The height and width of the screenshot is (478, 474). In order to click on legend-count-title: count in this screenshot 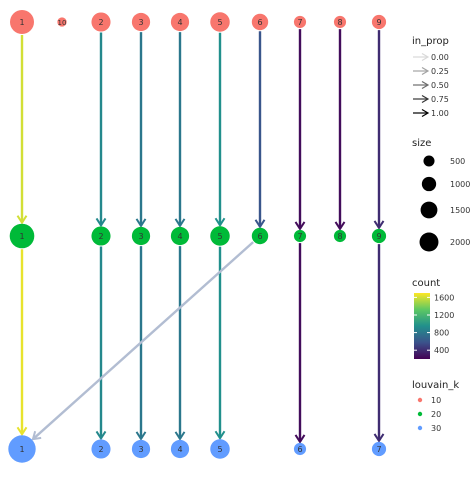, I will do `click(426, 283)`.